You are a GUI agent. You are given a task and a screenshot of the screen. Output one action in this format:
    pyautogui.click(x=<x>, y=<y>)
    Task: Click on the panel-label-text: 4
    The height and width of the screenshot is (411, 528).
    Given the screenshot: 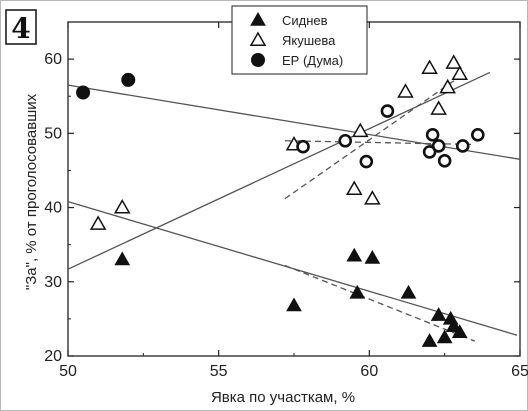 What is the action you would take?
    pyautogui.click(x=20, y=28)
    